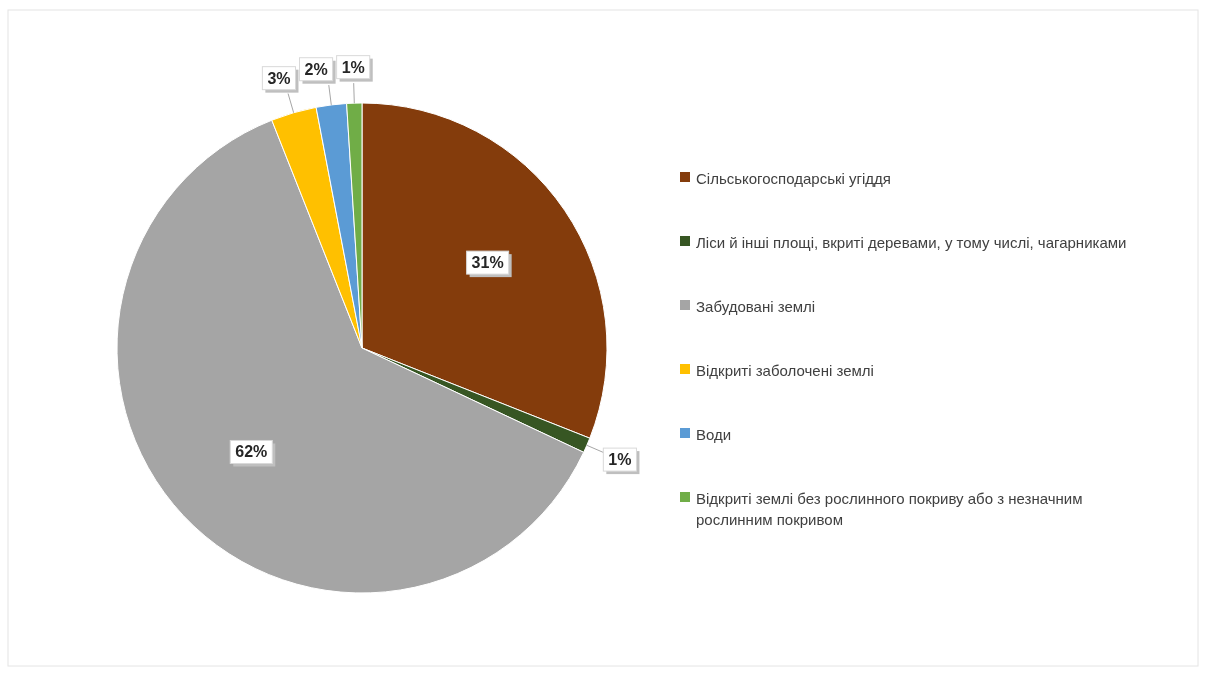  I want to click on data-label: 62%, so click(251, 452).